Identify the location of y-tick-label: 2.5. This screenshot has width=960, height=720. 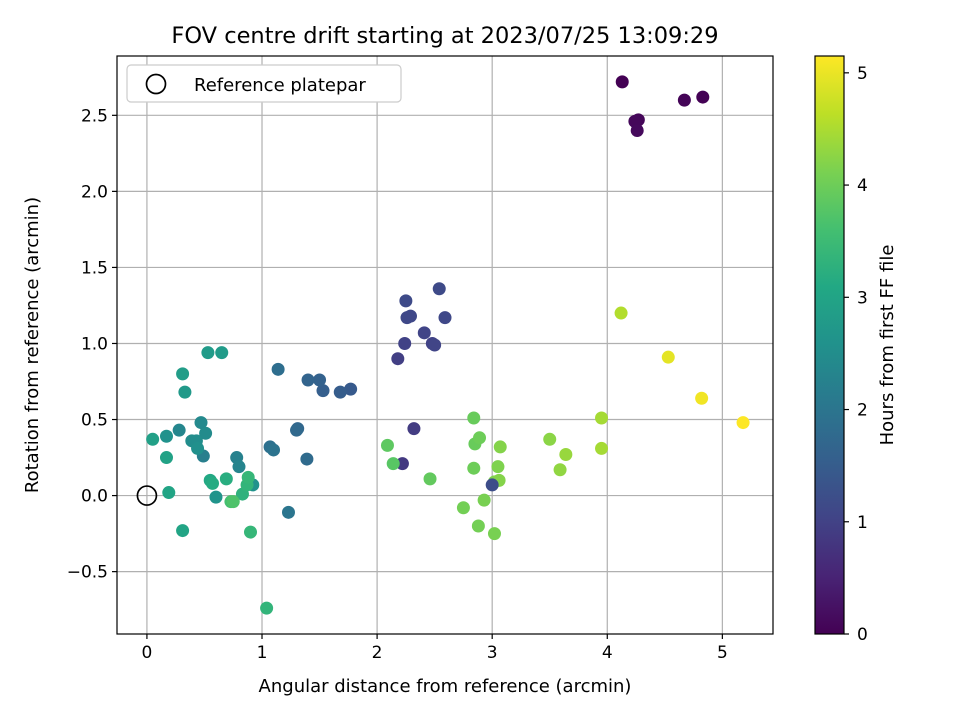
(94, 116).